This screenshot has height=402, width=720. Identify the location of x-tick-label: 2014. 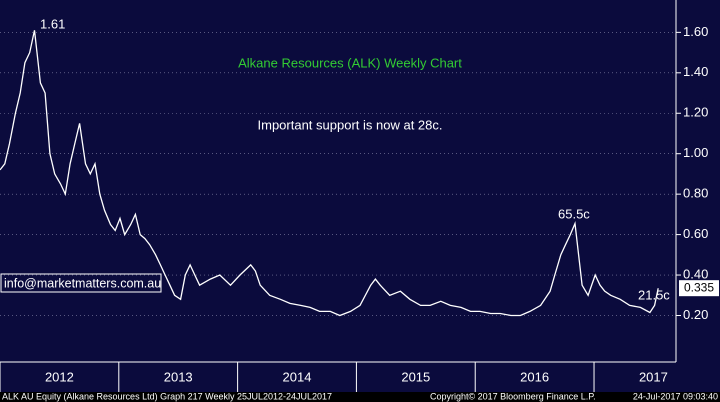
(297, 376).